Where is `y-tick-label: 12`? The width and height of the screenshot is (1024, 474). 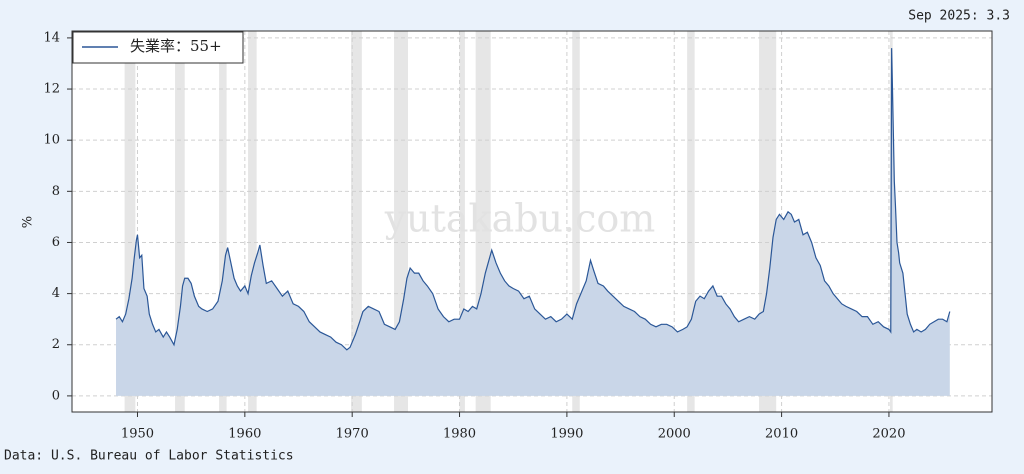 y-tick-label: 12 is located at coordinates (51, 89).